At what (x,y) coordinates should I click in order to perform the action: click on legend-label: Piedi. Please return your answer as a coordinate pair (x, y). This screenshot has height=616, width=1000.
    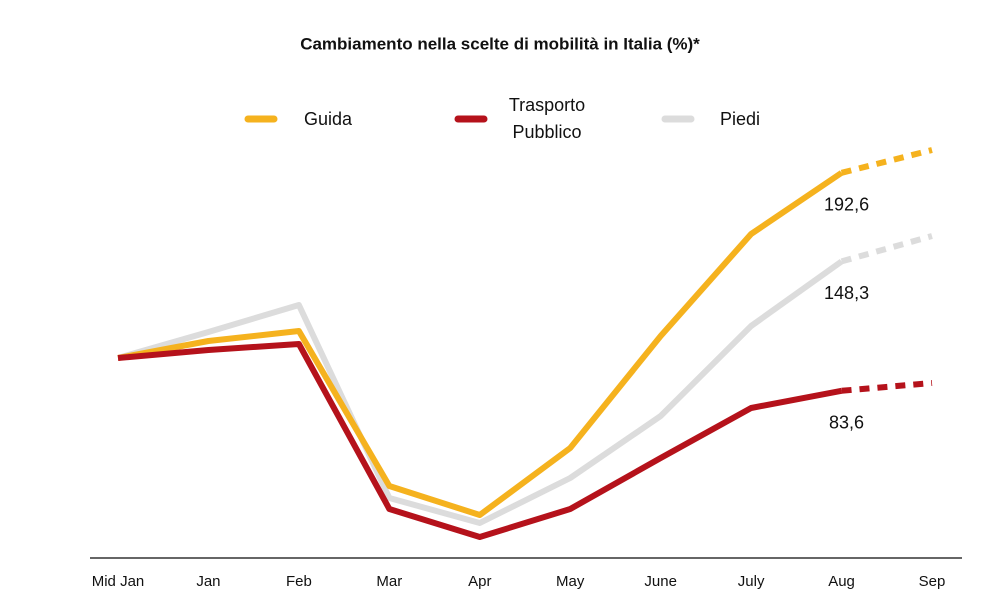
    Looking at the image, I should click on (740, 118).